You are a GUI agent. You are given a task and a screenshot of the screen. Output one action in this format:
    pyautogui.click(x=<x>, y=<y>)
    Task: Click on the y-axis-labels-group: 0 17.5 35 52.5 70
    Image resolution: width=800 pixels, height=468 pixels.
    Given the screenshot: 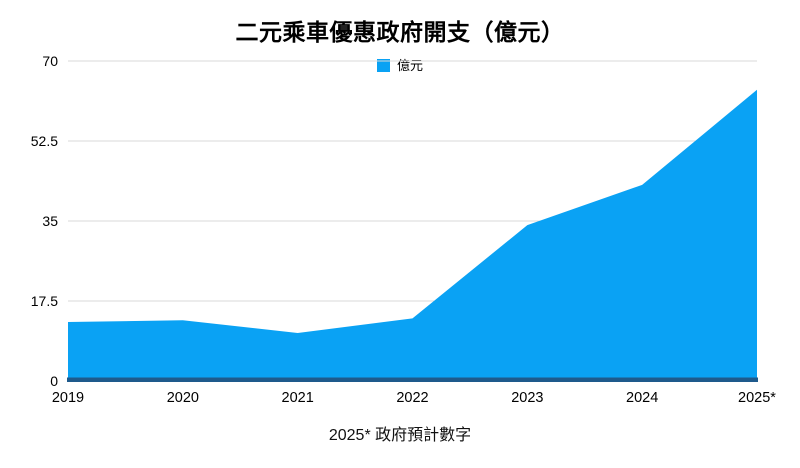 What is the action you would take?
    pyautogui.click(x=44, y=221)
    